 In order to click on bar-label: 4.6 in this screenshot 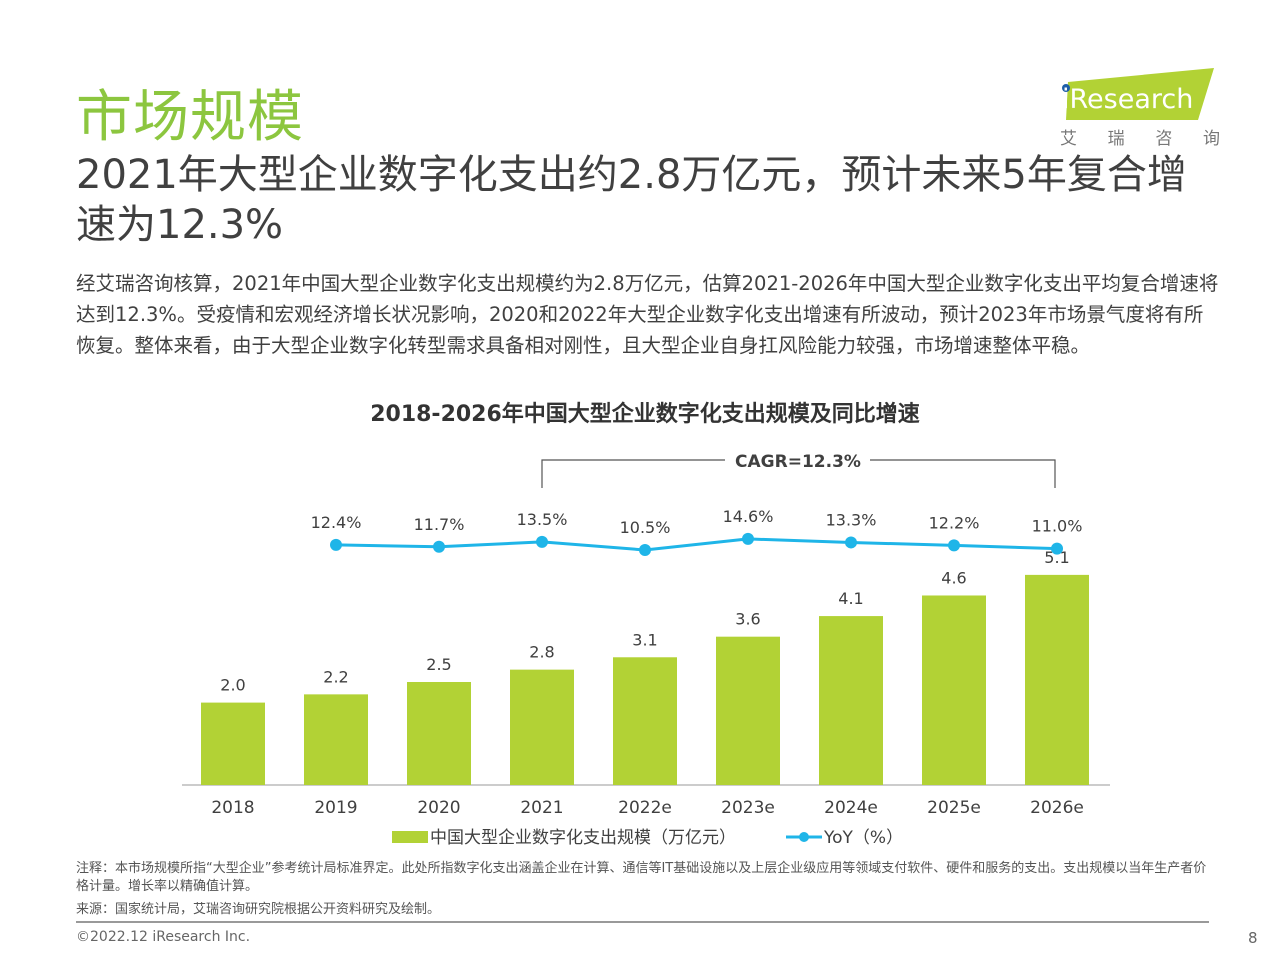, I will do `click(953, 577)`.